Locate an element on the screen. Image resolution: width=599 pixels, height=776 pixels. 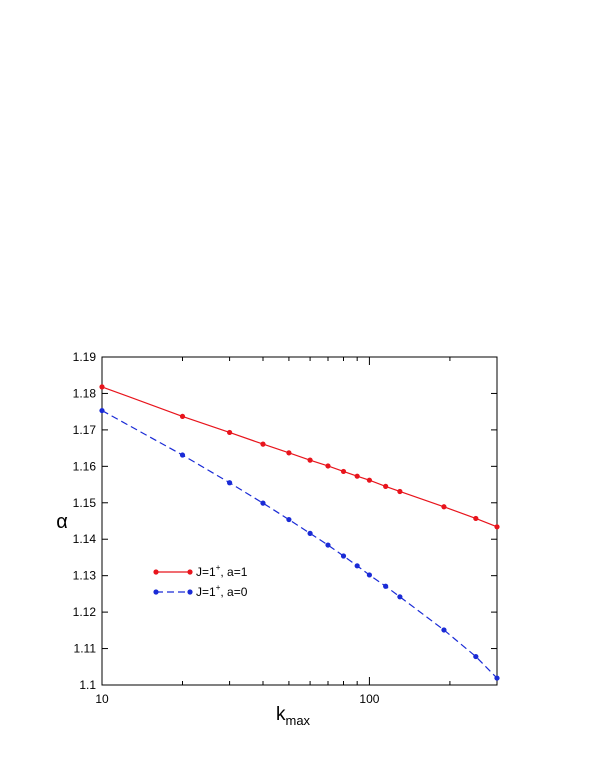
legend-entry-1: J=1+, a=1 is located at coordinates (200, 571).